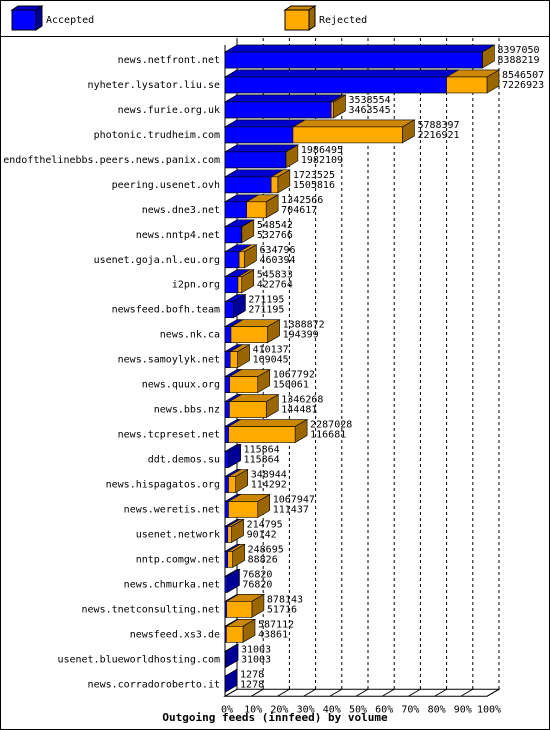  What do you see at coordinates (256, 659) in the screenshot?
I see `value-label: 31003` at bounding box center [256, 659].